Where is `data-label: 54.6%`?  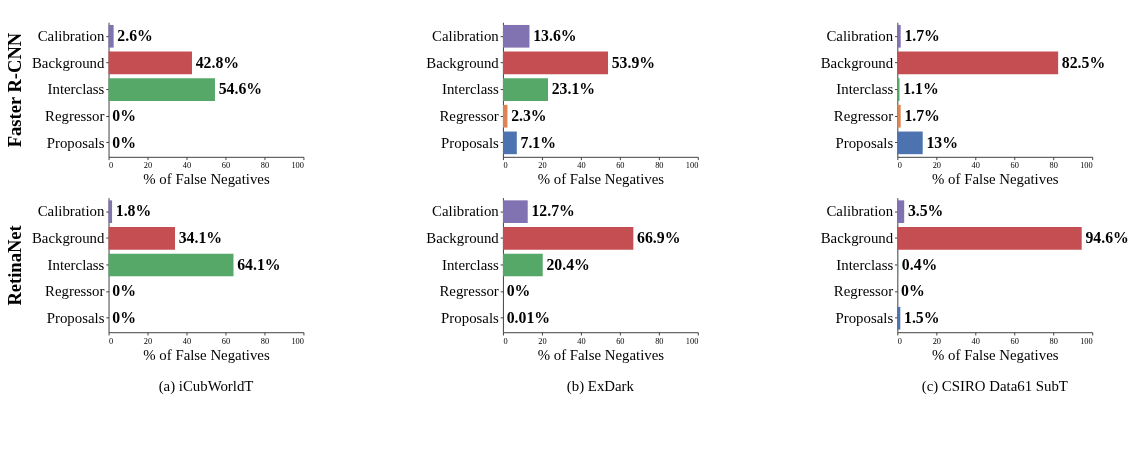 data-label: 54.6% is located at coordinates (240, 89).